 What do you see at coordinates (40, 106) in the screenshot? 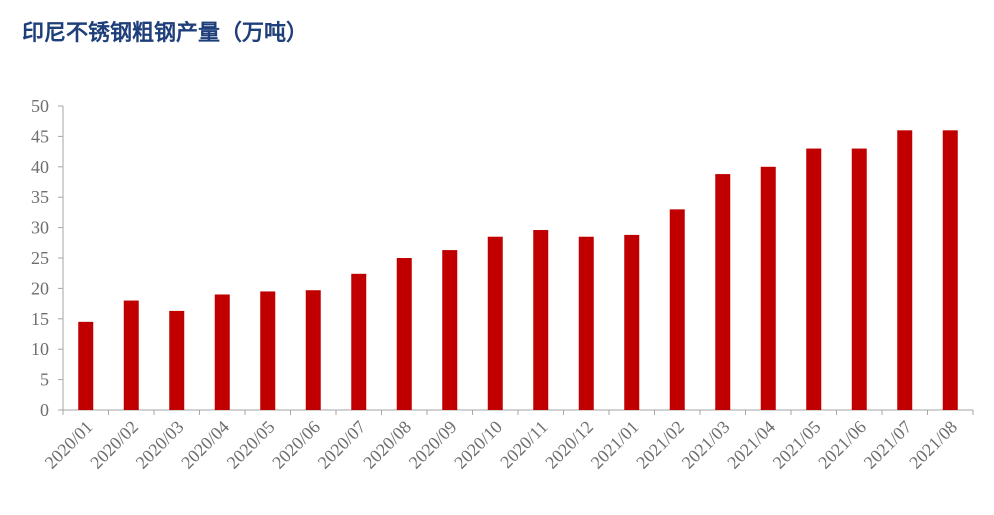
I see `y-tick-label: 50` at bounding box center [40, 106].